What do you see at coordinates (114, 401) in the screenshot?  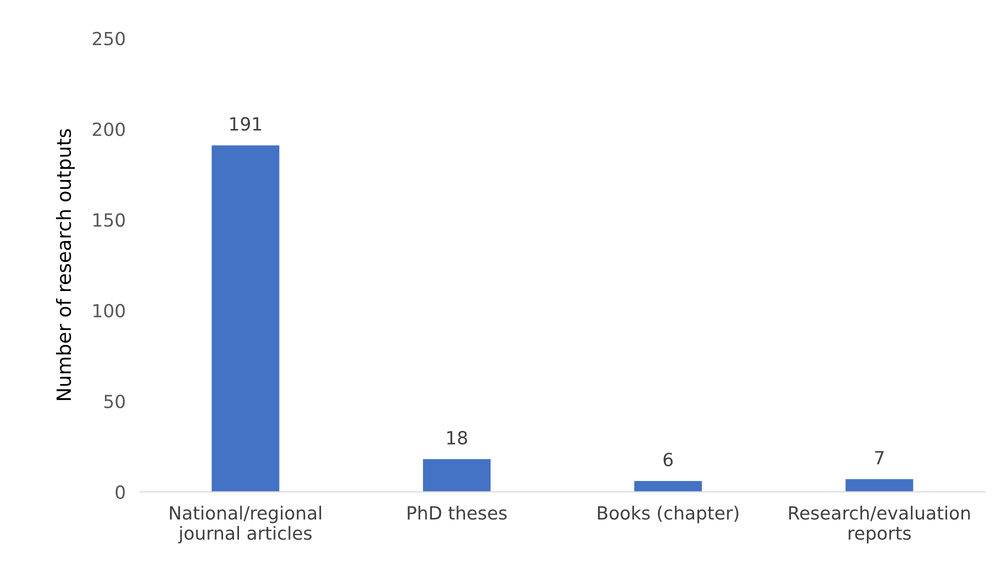 I see `y-tick-label: 50` at bounding box center [114, 401].